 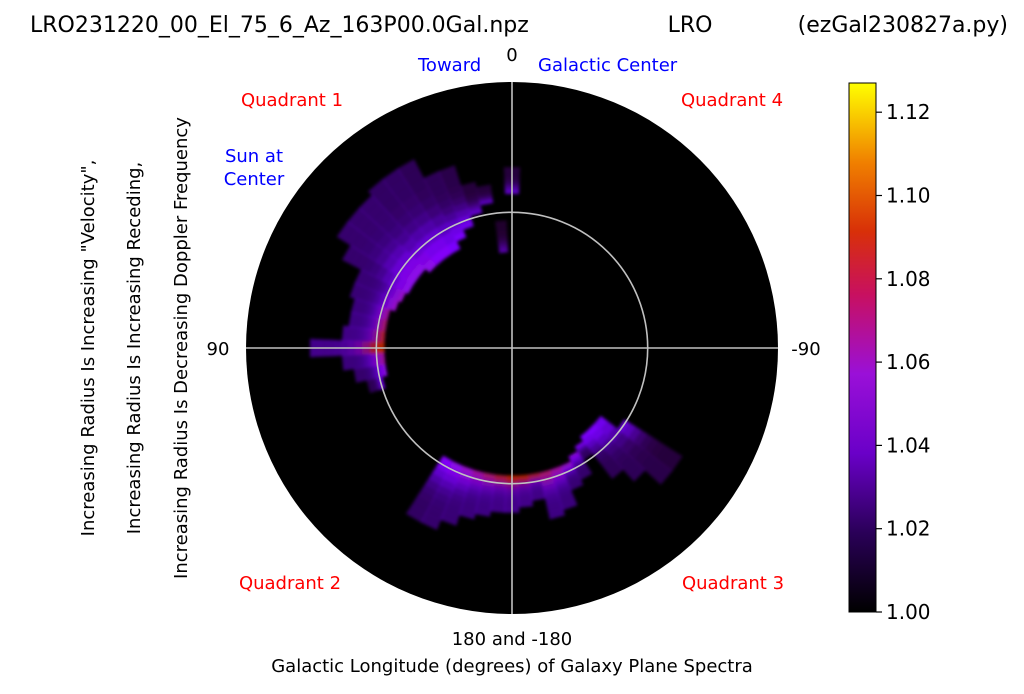 What do you see at coordinates (628, 446) in the screenshot?
I see `spectrum-cell-lon--130-4` at bounding box center [628, 446].